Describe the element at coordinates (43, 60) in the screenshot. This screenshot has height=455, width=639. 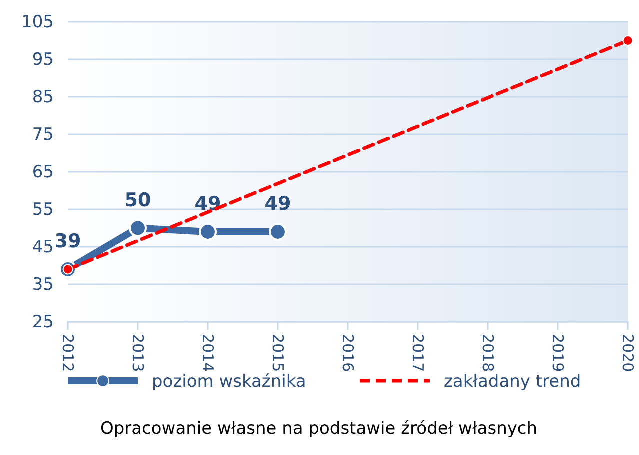
I see `y-tick-label: 95` at that location.